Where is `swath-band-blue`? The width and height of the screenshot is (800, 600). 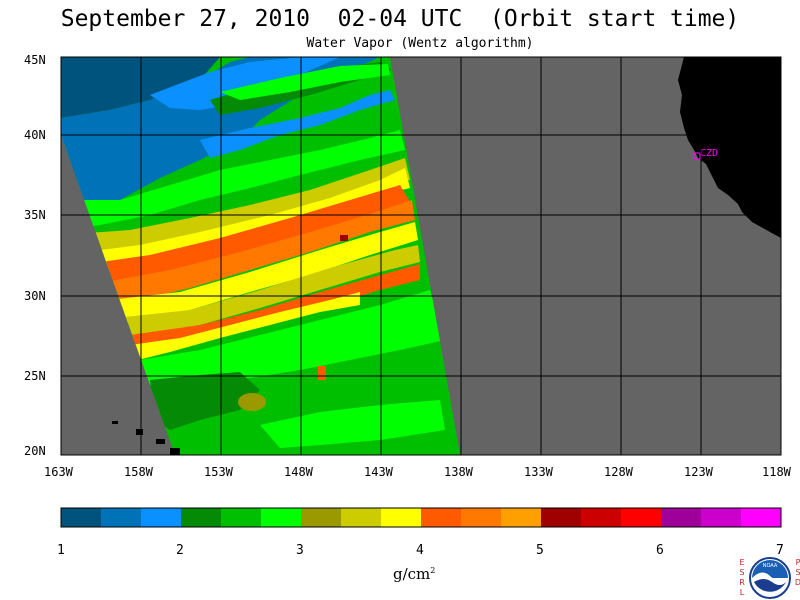 swath-band-blue is located at coordinates (245, 83).